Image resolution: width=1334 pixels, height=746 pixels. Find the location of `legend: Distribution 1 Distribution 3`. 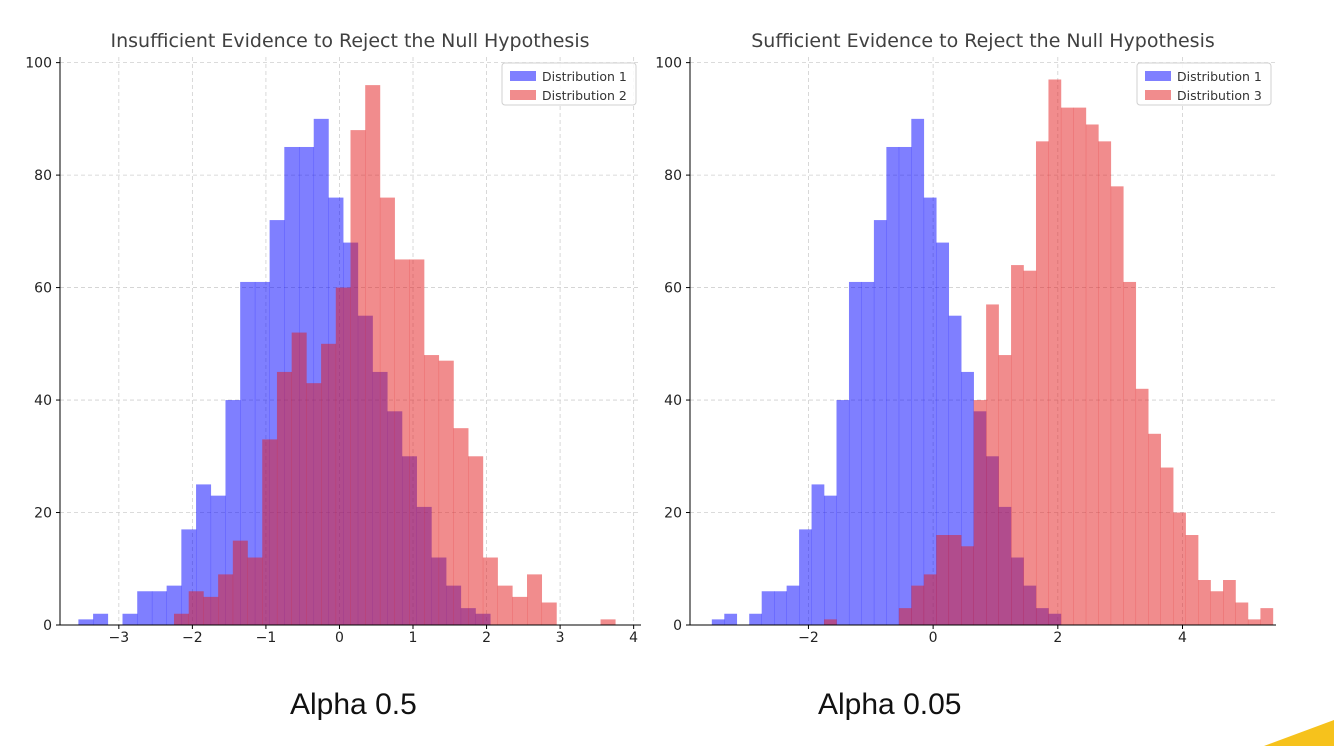

legend: Distribution 1 Distribution 3 is located at coordinates (1204, 84).